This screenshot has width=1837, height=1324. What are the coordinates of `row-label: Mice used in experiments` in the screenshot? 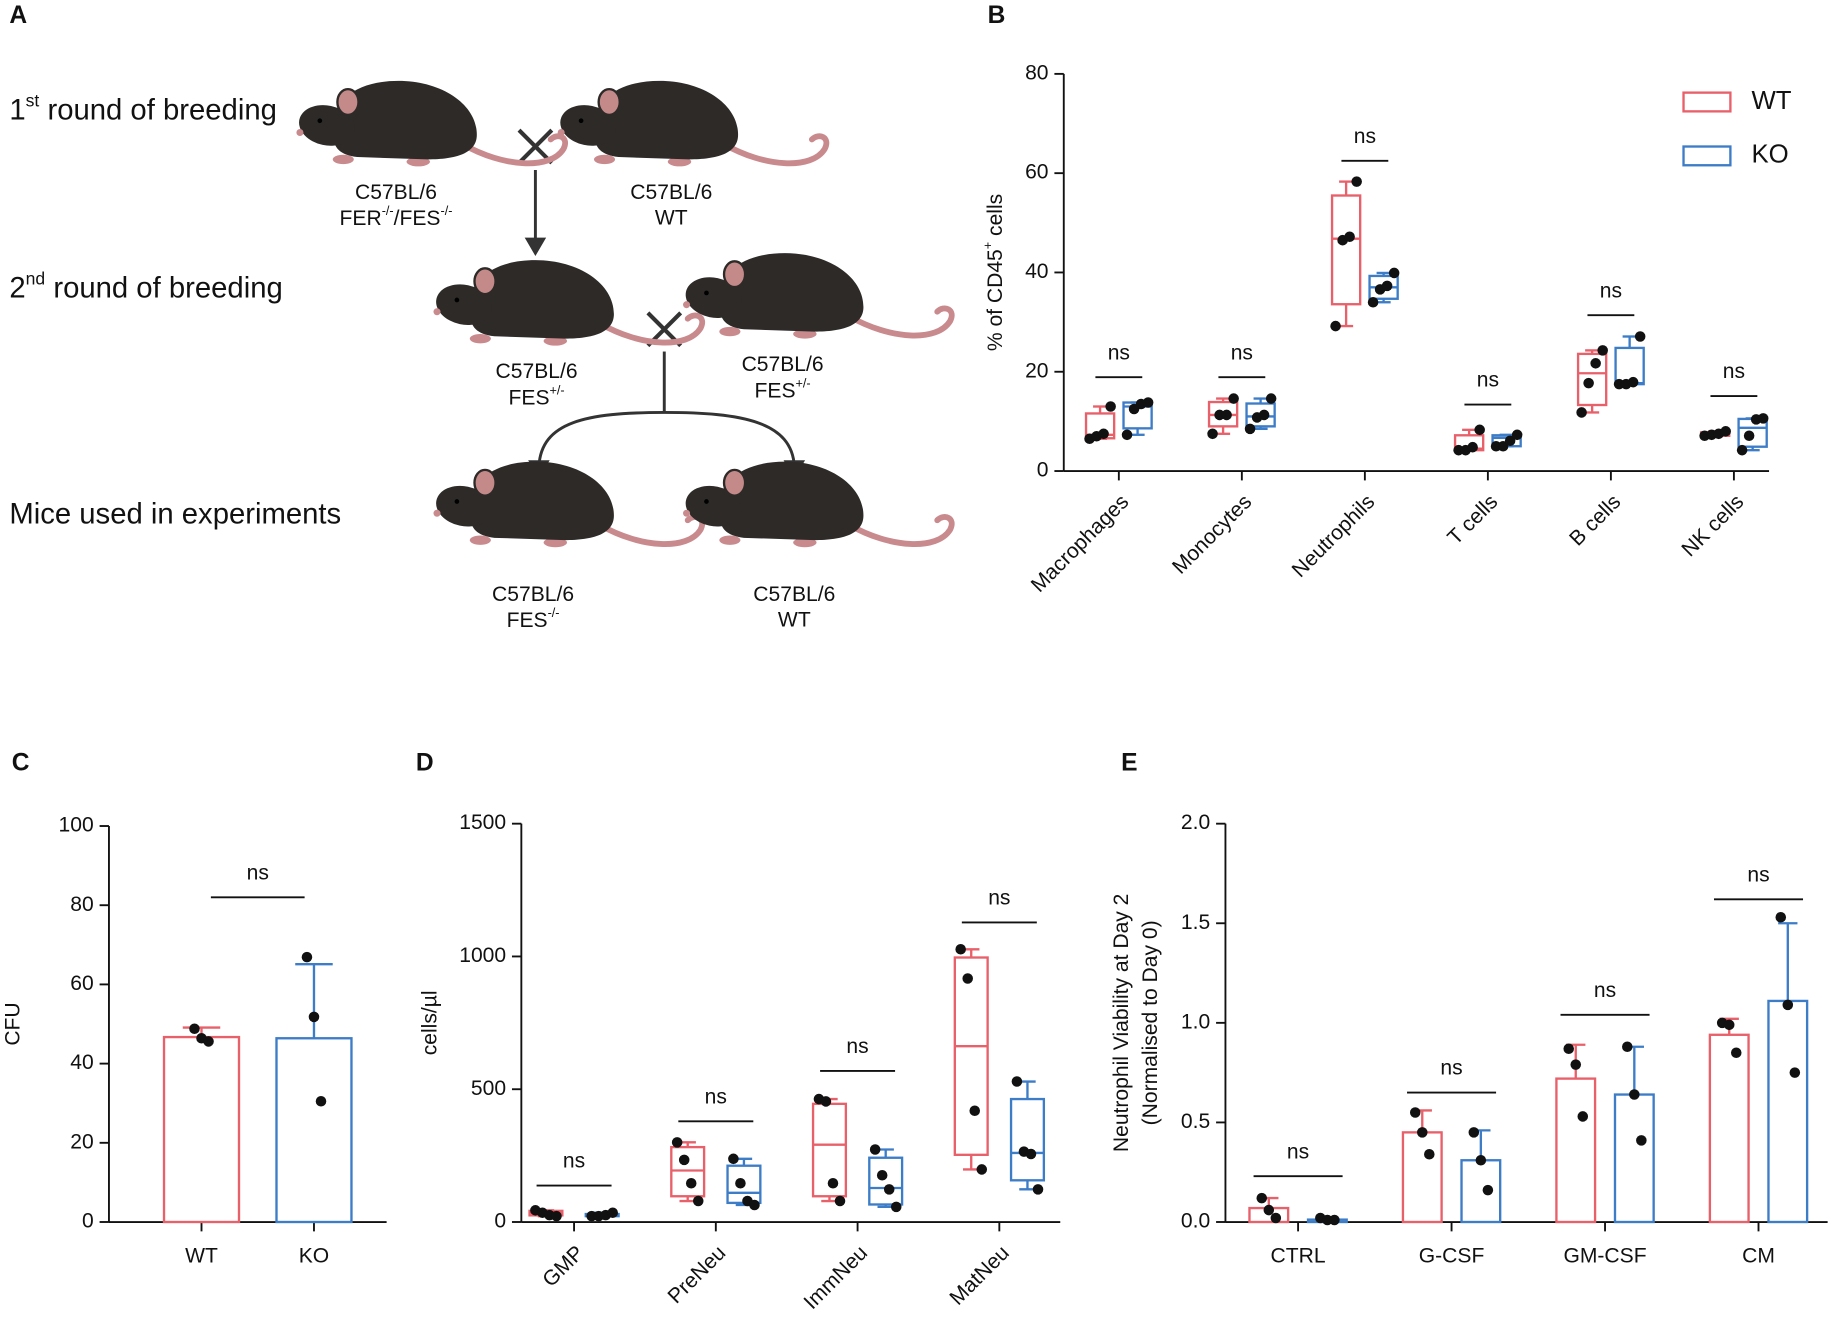 It's located at (175, 513).